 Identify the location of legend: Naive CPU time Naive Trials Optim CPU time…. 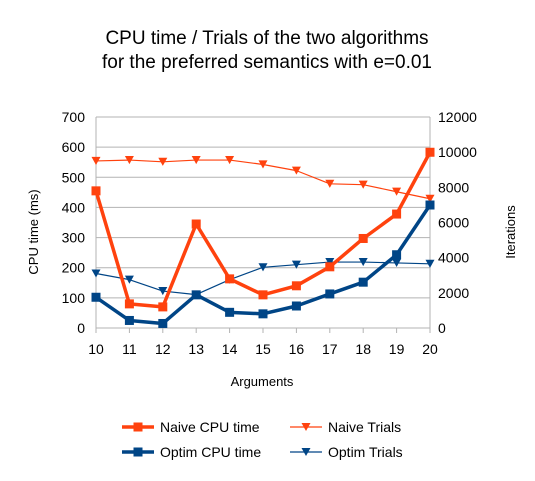
(262, 439).